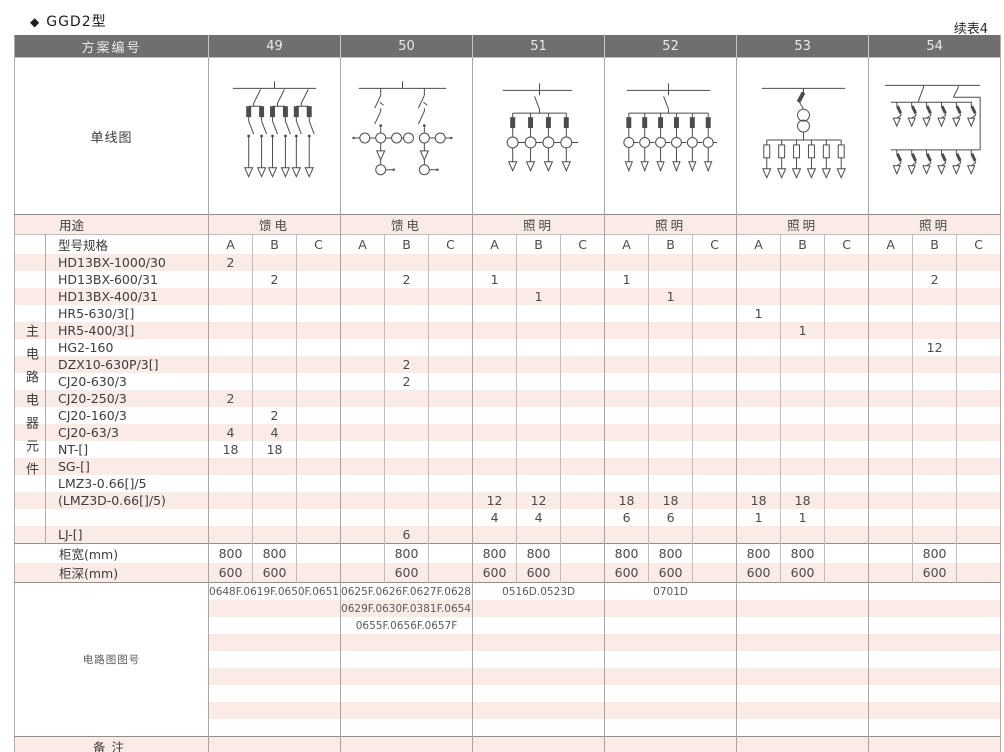 This screenshot has height=752, width=1004. Describe the element at coordinates (538, 591) in the screenshot. I see `circuit-number-cell: 0516D.0523D` at that location.